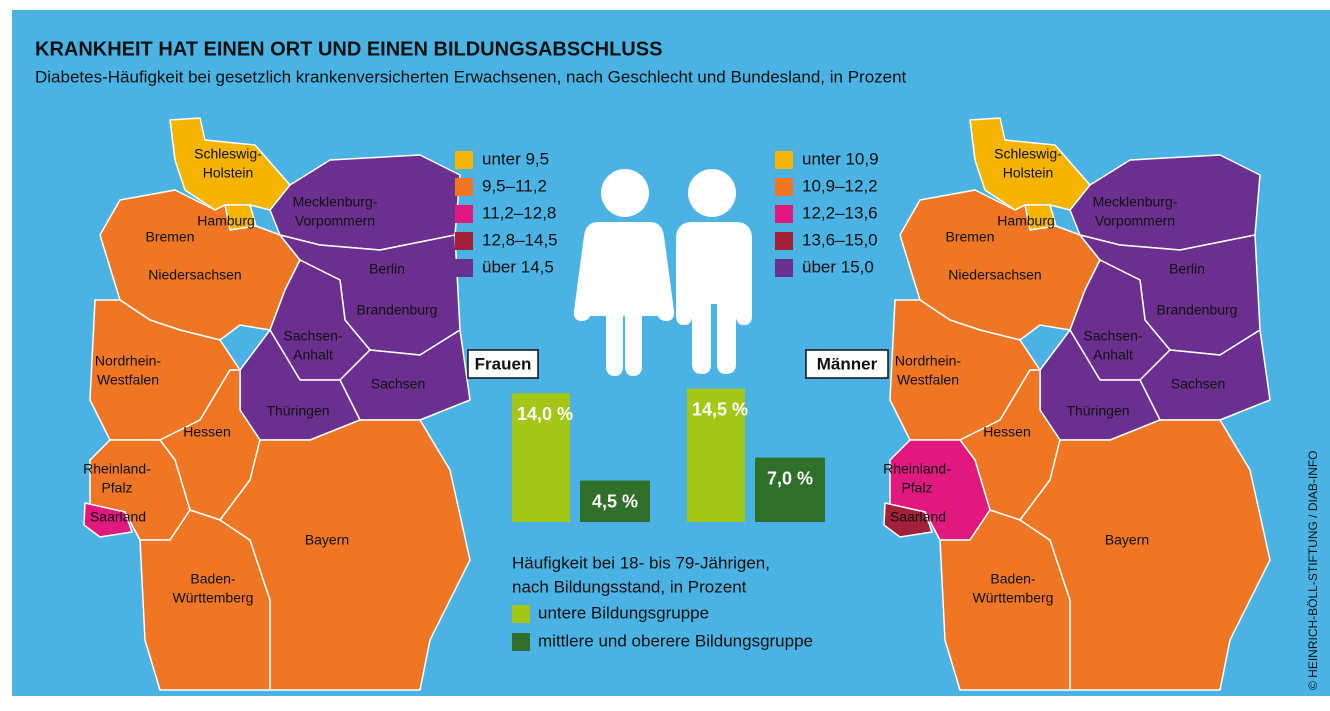 This screenshot has width=1330, height=711. Describe the element at coordinates (714, 298) in the screenshot. I see `man-body` at that location.